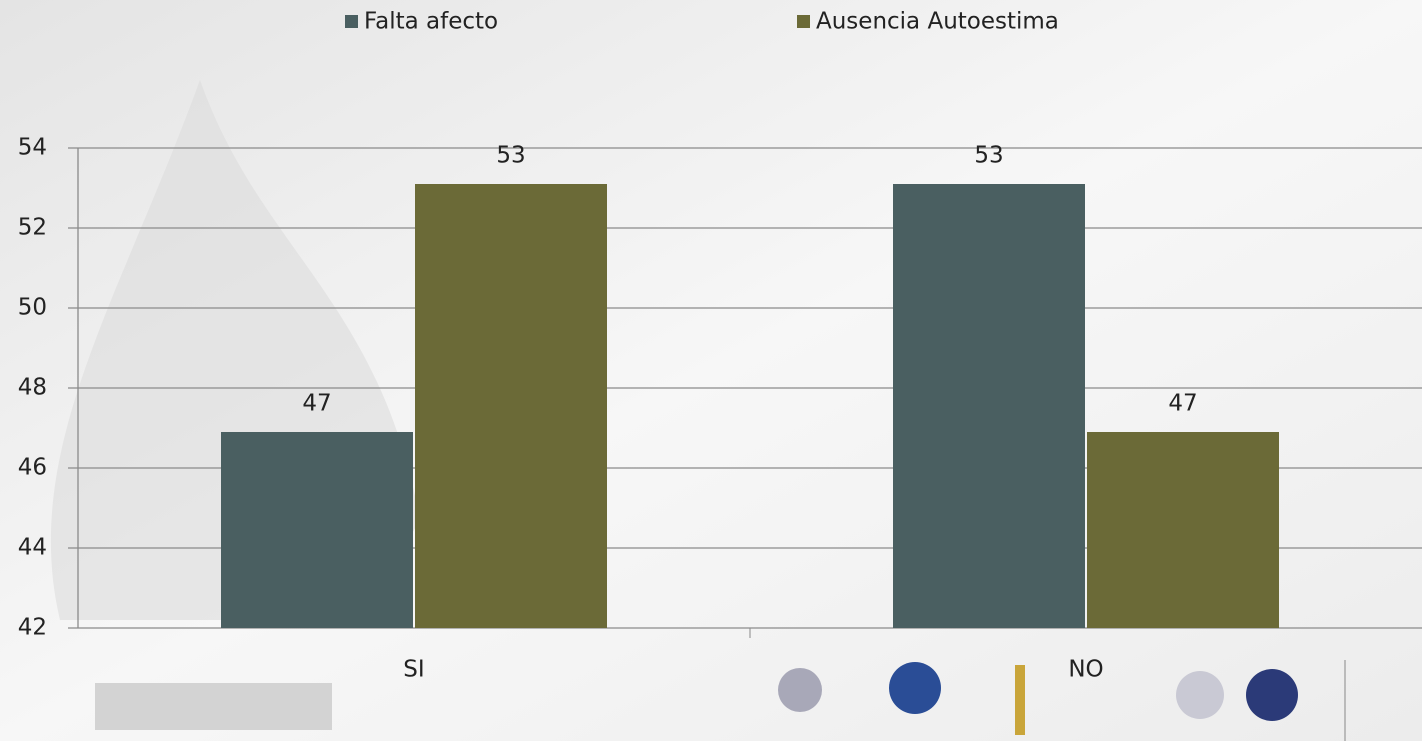 The width and height of the screenshot is (1422, 741). I want to click on y-tick-label: 44, so click(32, 548).